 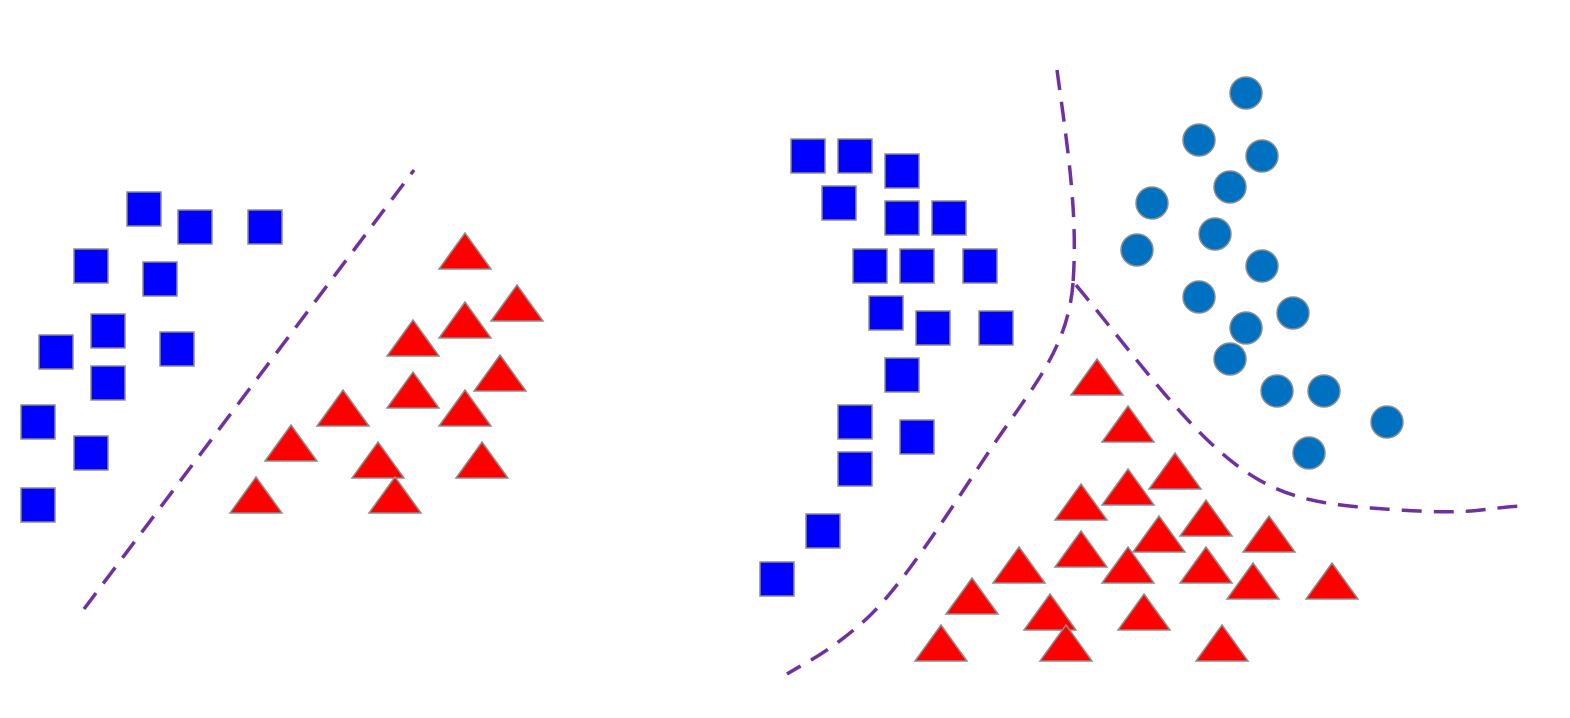 What do you see at coordinates (930, 479) in the screenshot?
I see `nonlinear-boundary-left` at bounding box center [930, 479].